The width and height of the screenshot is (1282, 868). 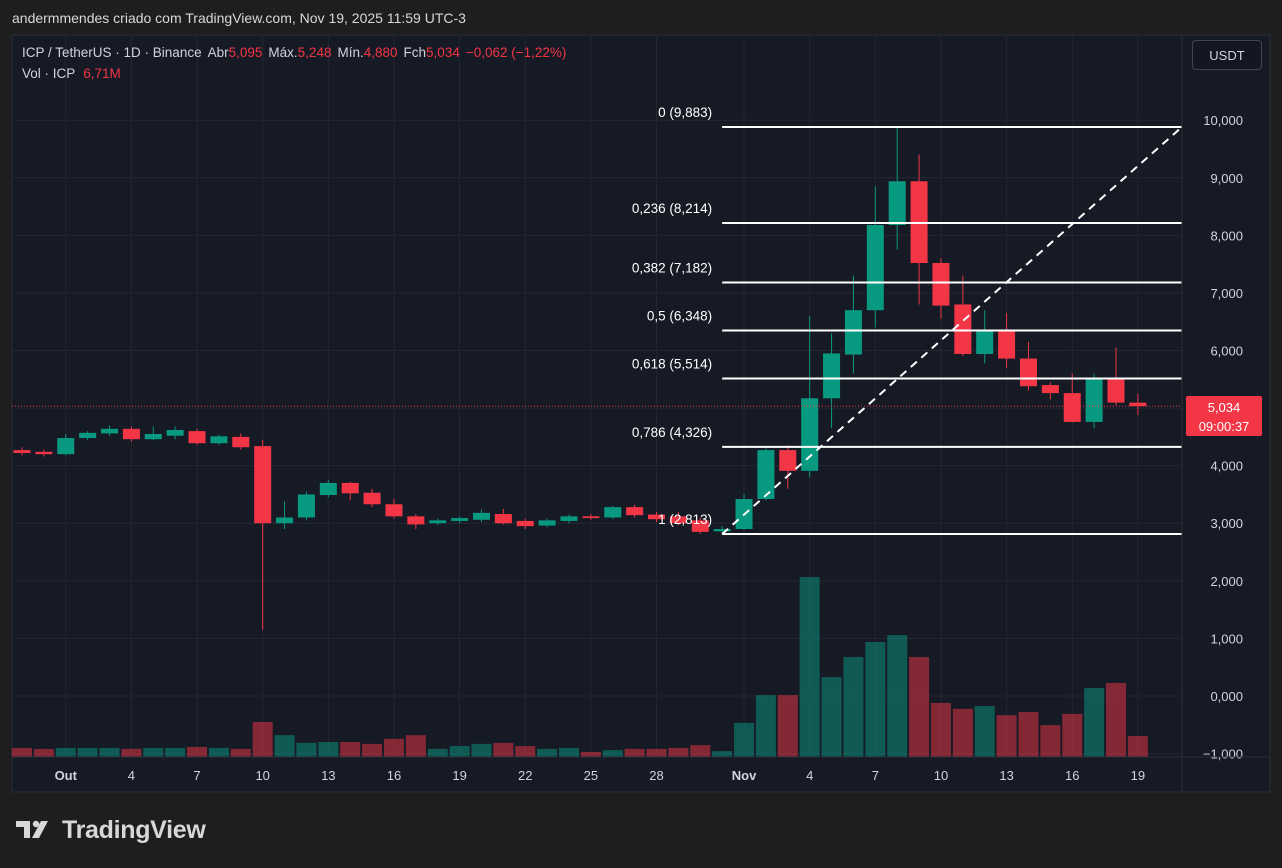 I want to click on fib-label: 0,5 (6,348), so click(x=679, y=315).